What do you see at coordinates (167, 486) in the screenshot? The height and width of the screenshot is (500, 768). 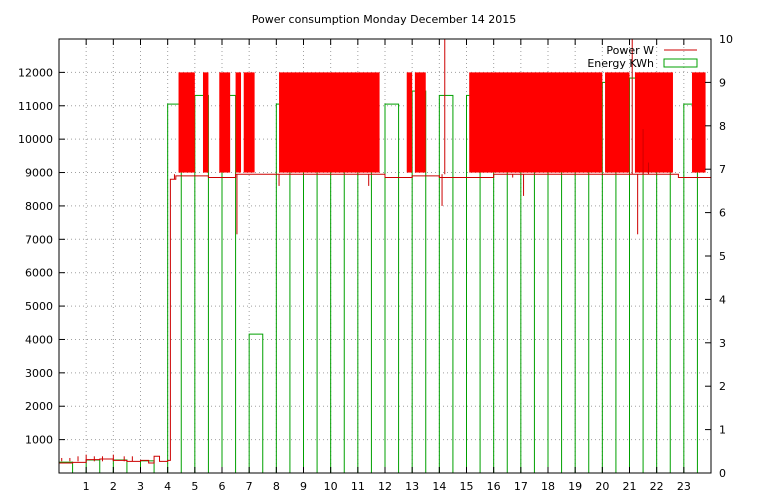 I see `x-tick-label: 4` at bounding box center [167, 486].